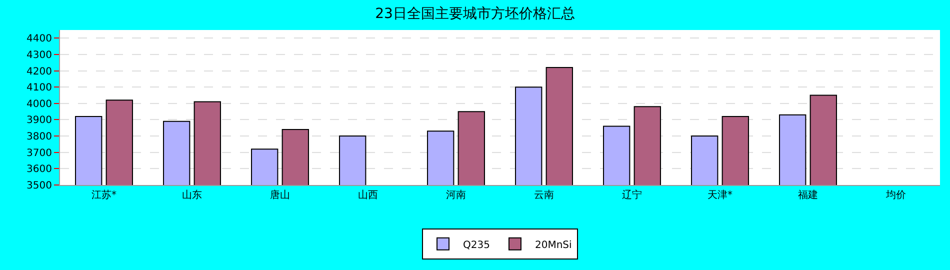 The height and width of the screenshot is (270, 950). I want to click on x-tick-label: 均价, so click(895, 195).